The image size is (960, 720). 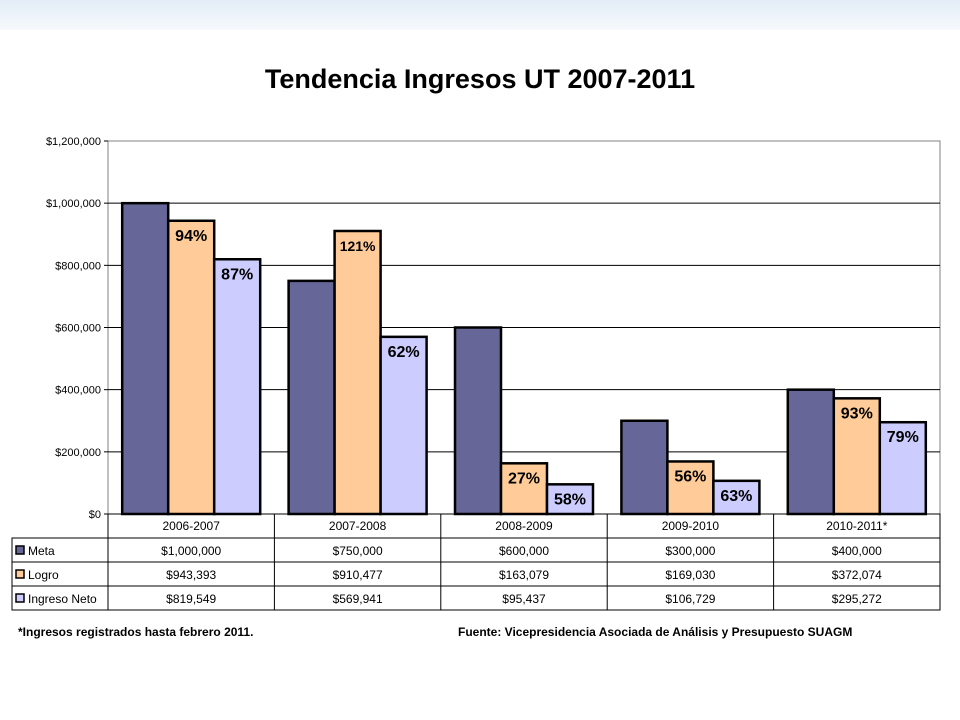 I want to click on legend-label: Meta, so click(x=41, y=551).